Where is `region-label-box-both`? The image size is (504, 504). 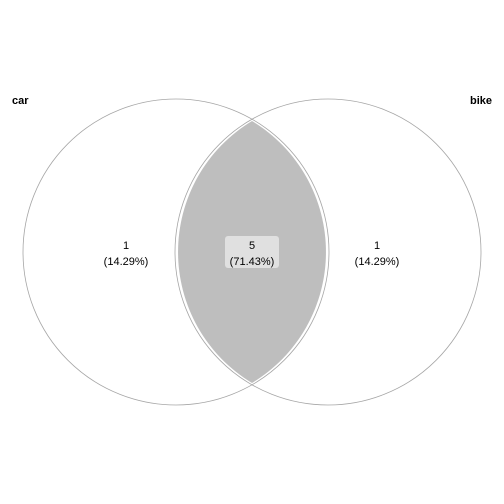
region-label-box-both is located at coordinates (252, 252).